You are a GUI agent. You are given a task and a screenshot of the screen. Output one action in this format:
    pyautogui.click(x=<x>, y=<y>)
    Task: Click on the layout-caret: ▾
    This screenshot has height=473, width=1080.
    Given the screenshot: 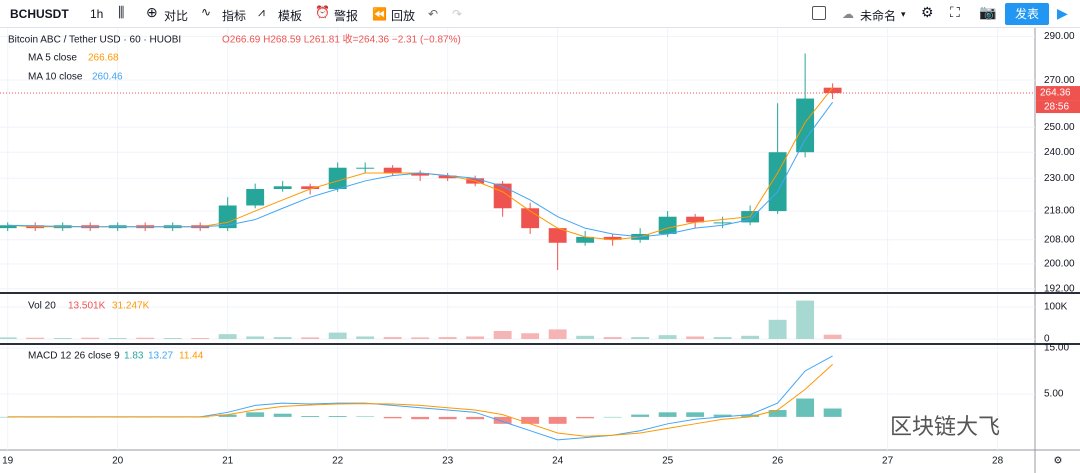 What is the action you would take?
    pyautogui.click(x=903, y=14)
    